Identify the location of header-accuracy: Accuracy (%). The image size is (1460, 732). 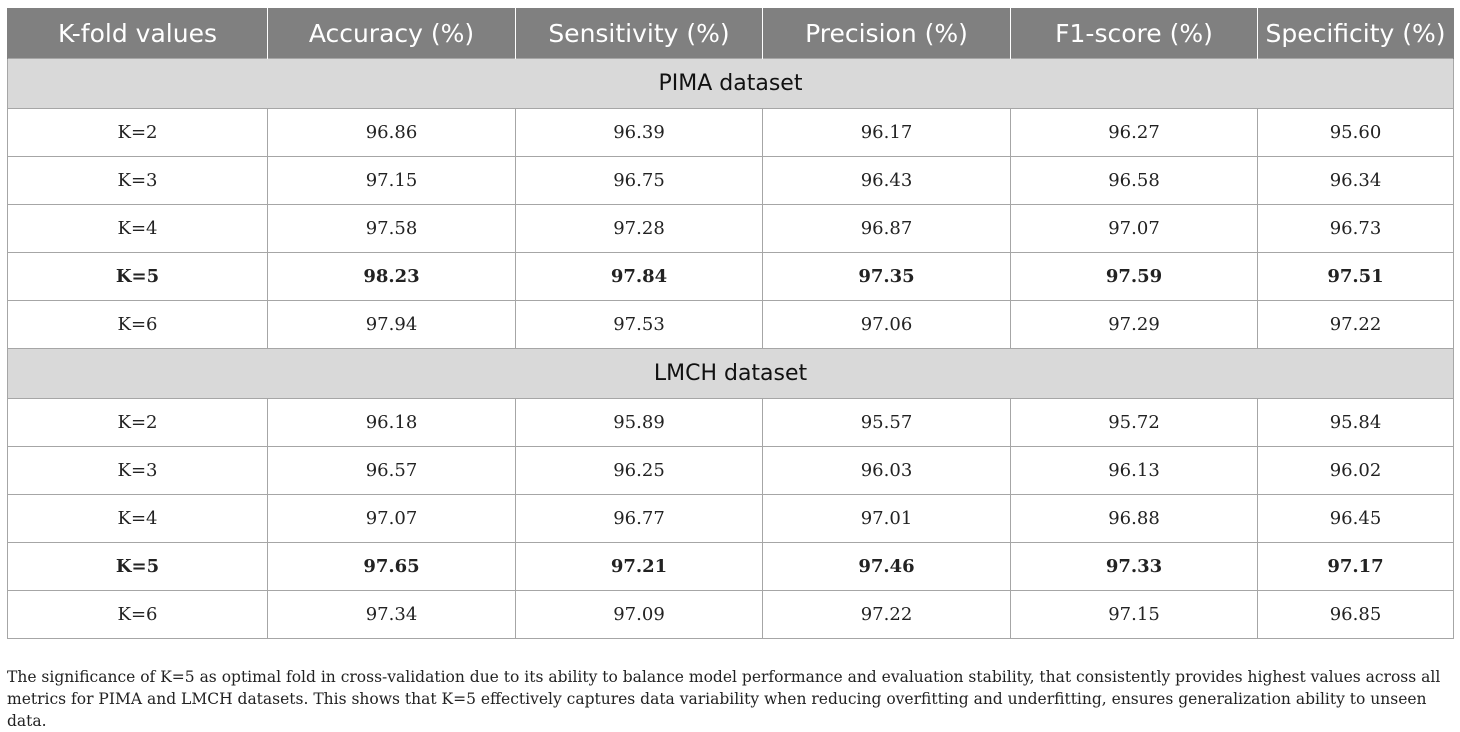
(391, 33).